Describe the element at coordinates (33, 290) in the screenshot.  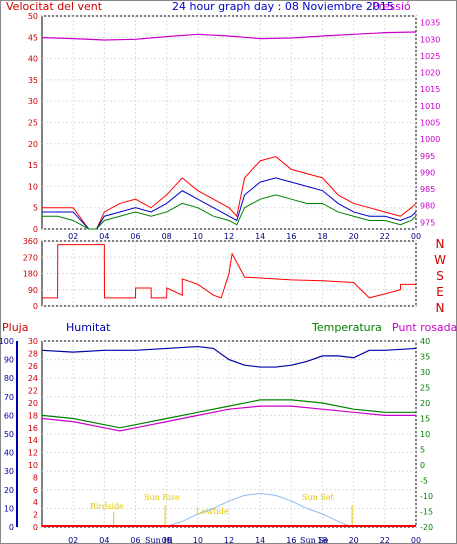
I see `direction-y-tick: 90` at that location.